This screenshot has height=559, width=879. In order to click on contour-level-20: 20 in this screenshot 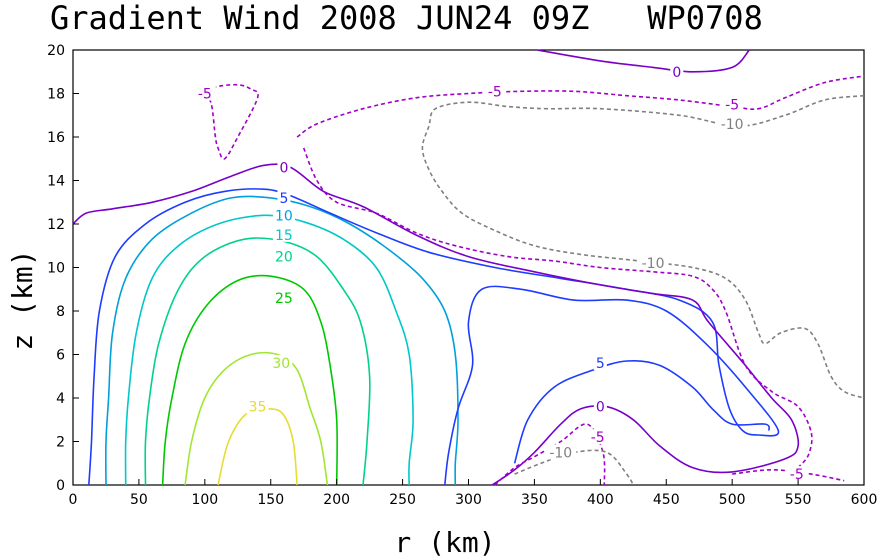, I will do `click(257, 361)`.